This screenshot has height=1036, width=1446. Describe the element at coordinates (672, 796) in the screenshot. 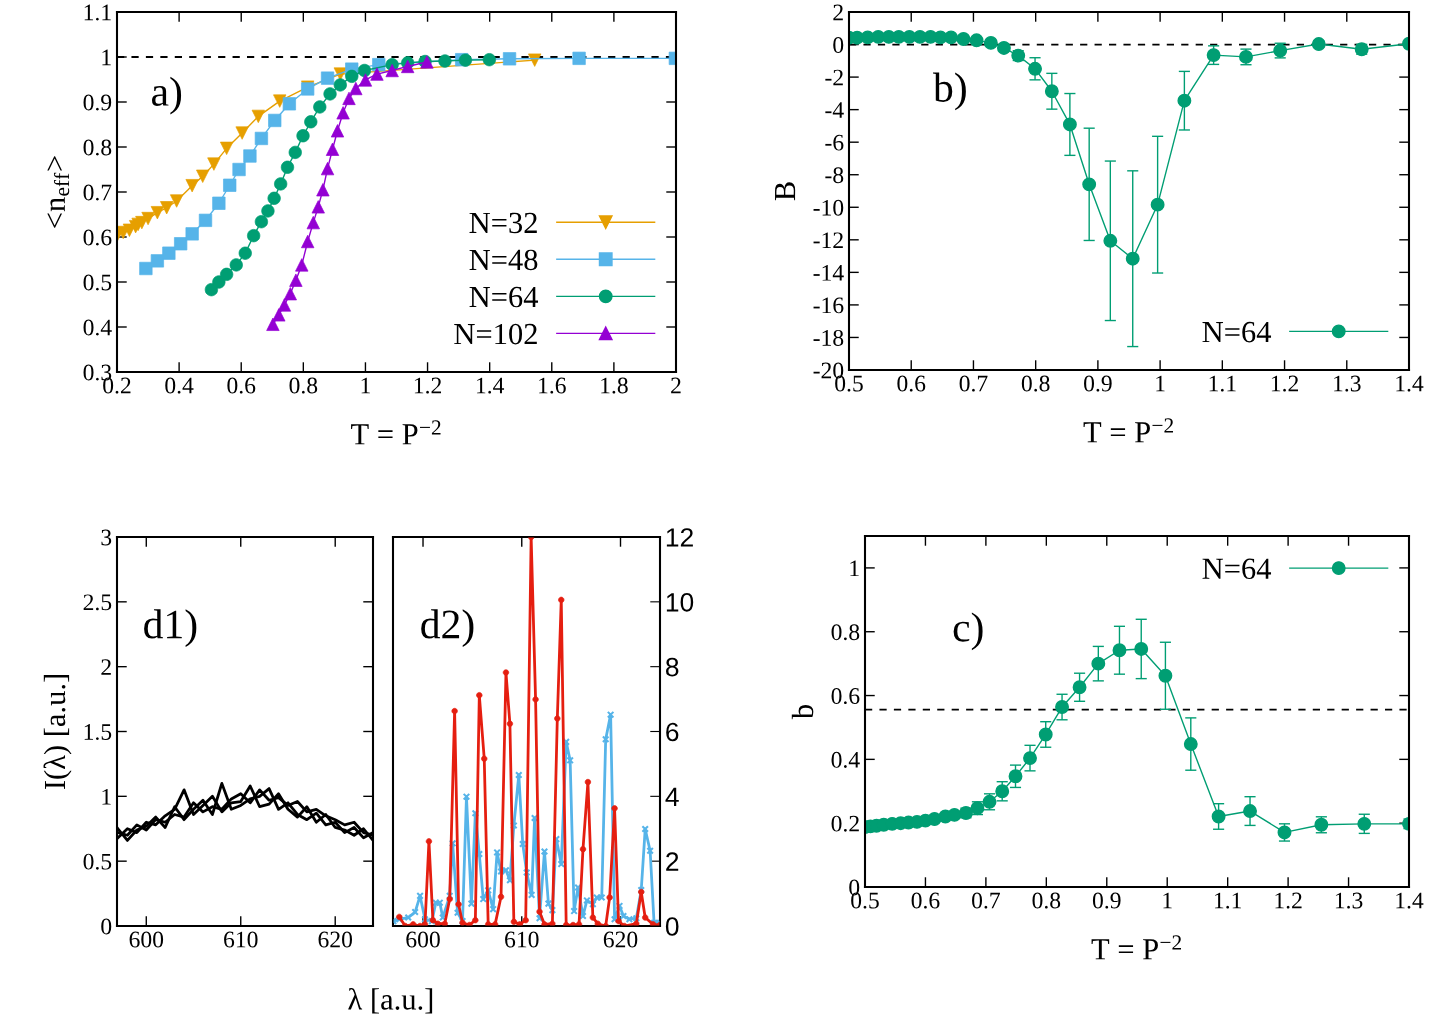

I see `y2-tick-label: 4` at that location.